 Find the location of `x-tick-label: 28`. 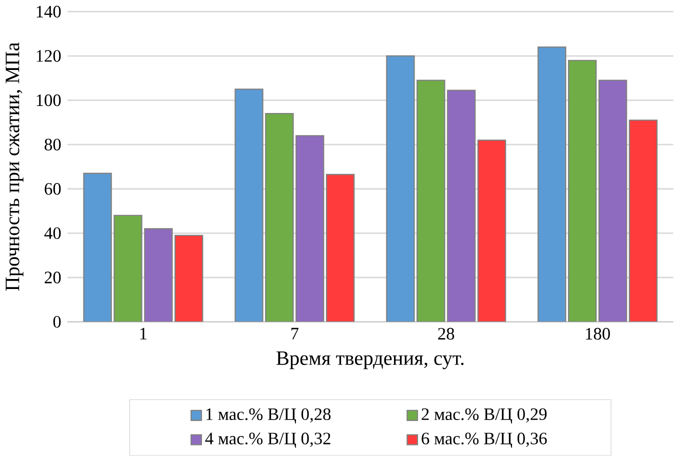

x-tick-label: 28 is located at coordinates (446, 334).